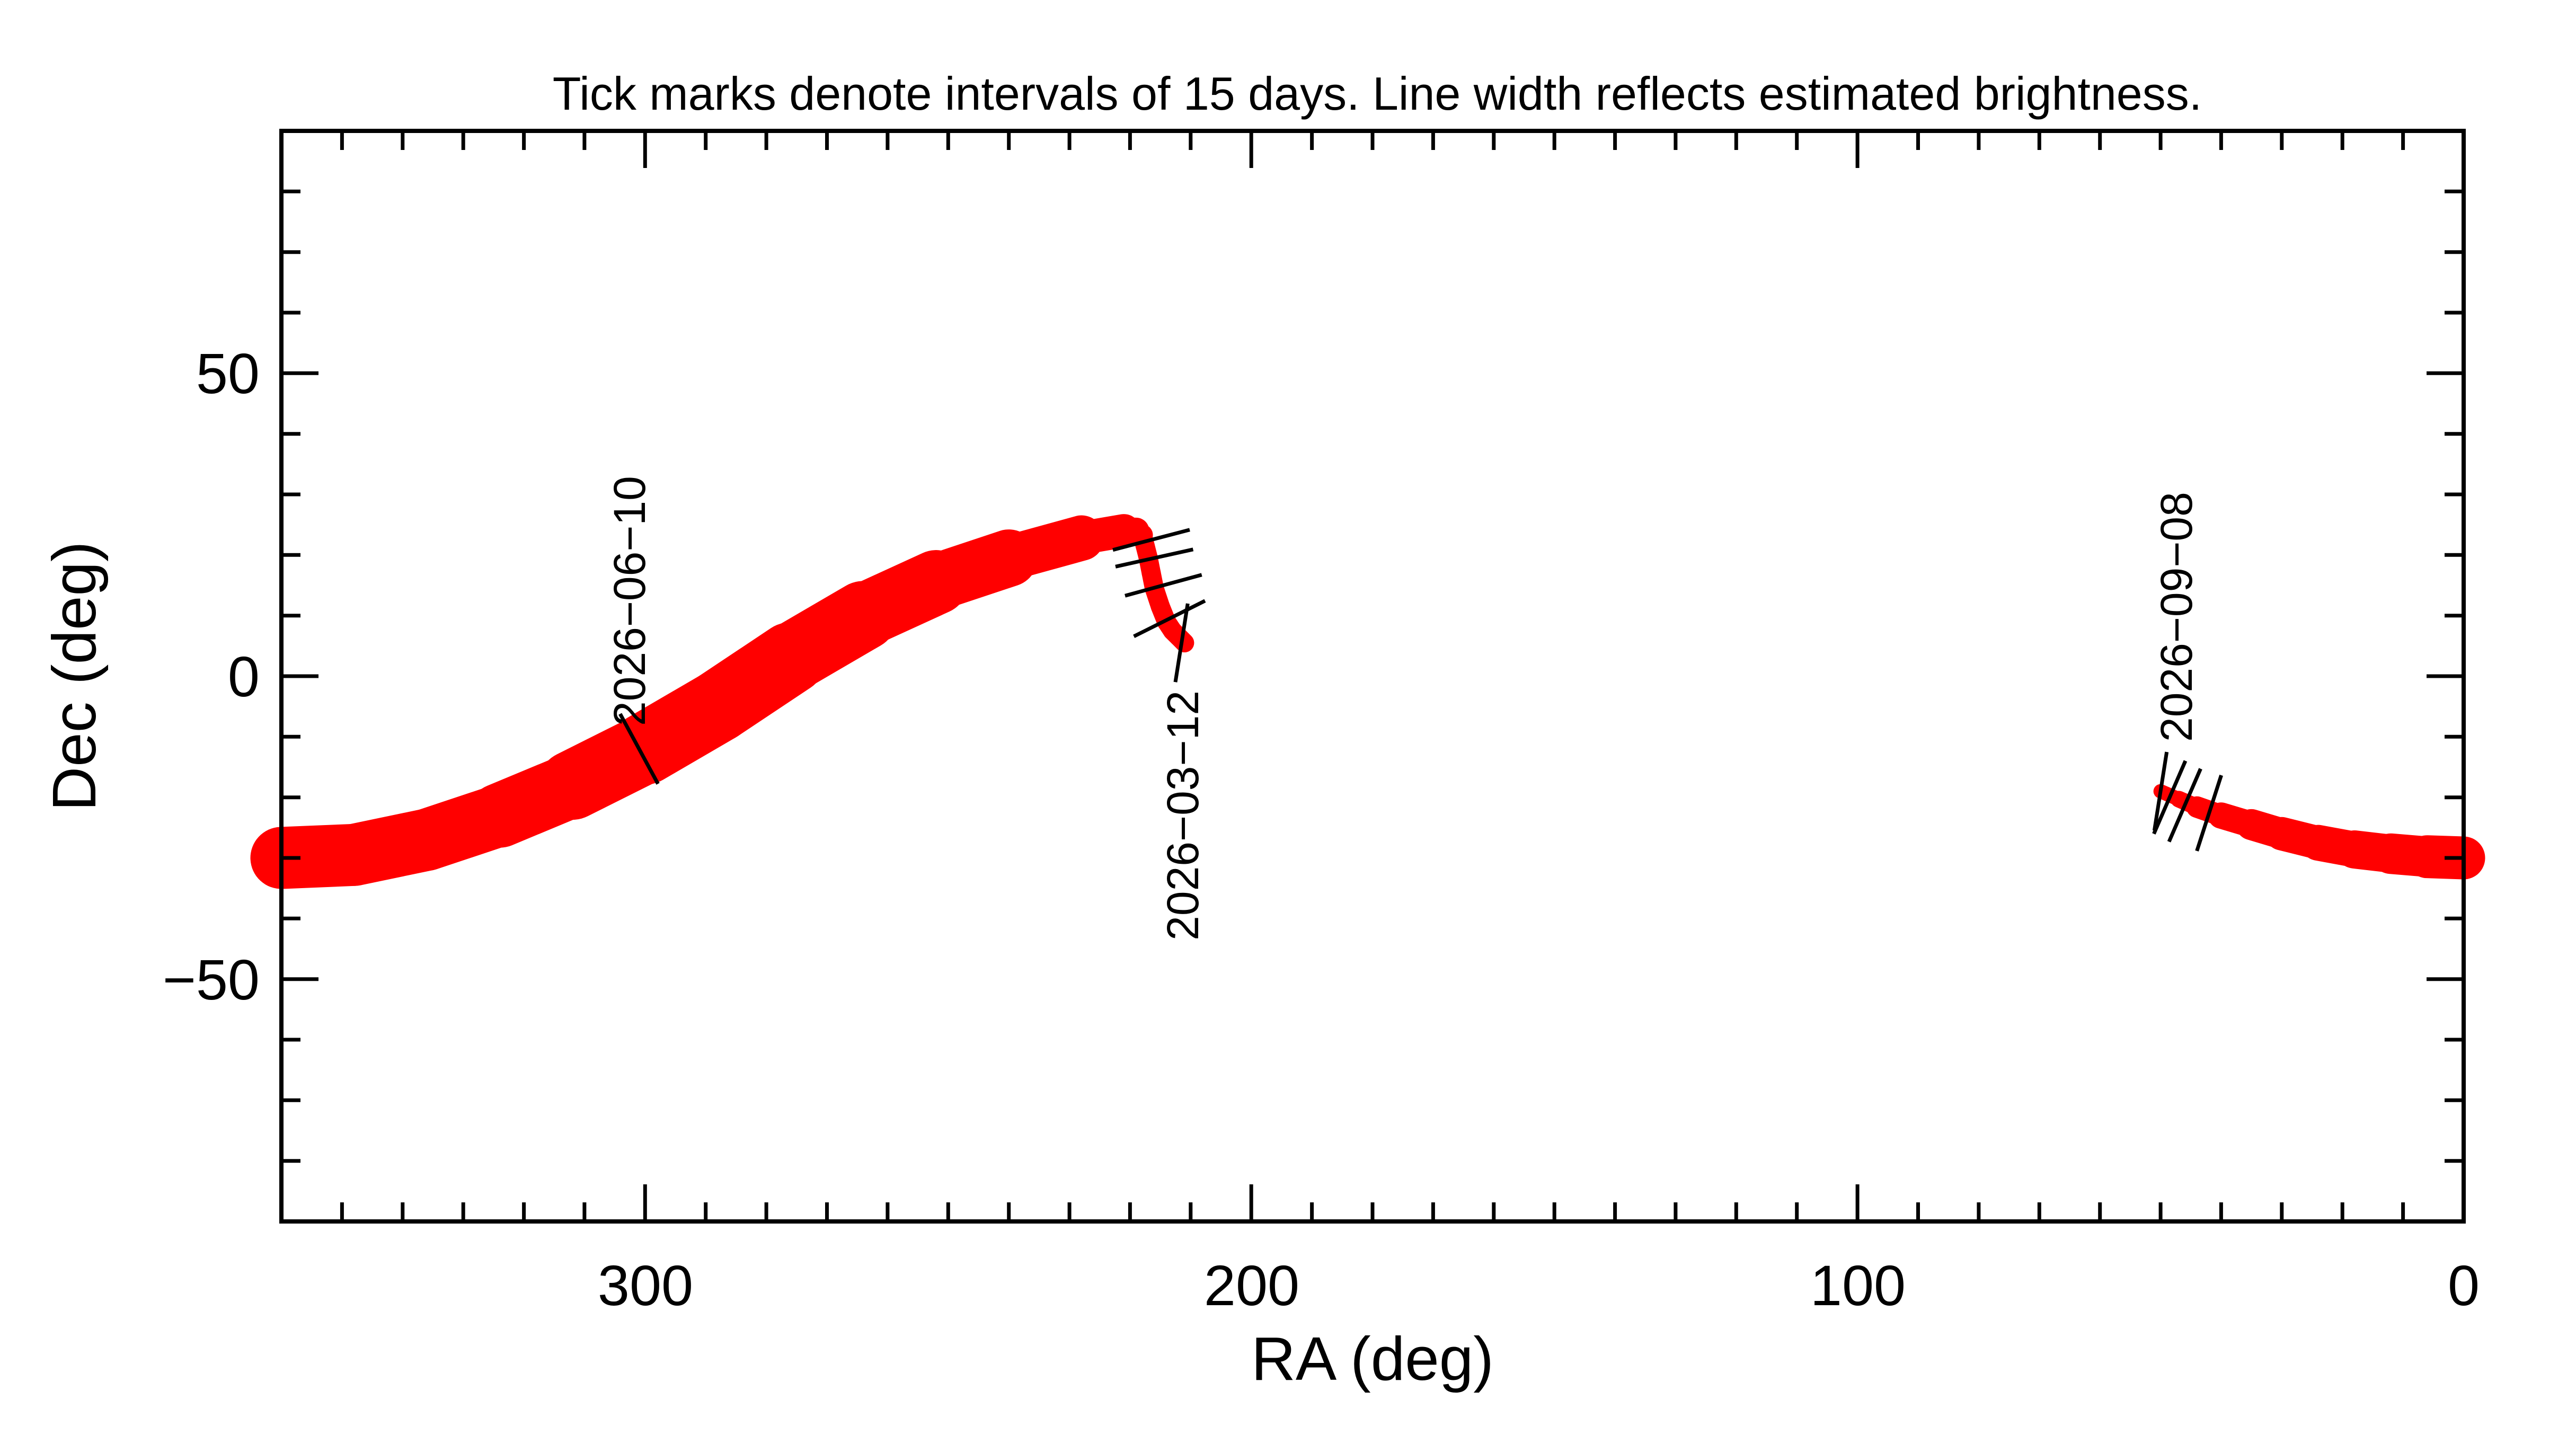  What do you see at coordinates (228, 373) in the screenshot?
I see `y-tick-label-50: 50` at bounding box center [228, 373].